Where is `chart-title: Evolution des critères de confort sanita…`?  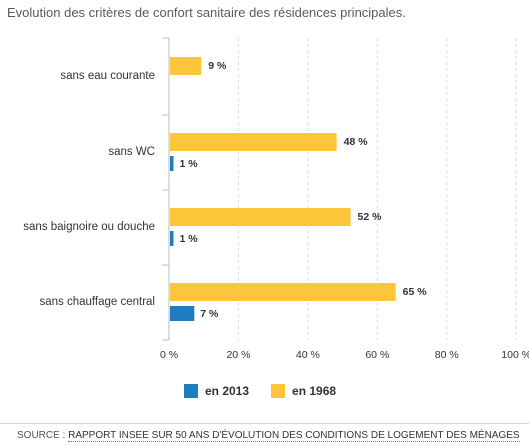
chart-title: Evolution des critères de confort sanita… is located at coordinates (206, 12).